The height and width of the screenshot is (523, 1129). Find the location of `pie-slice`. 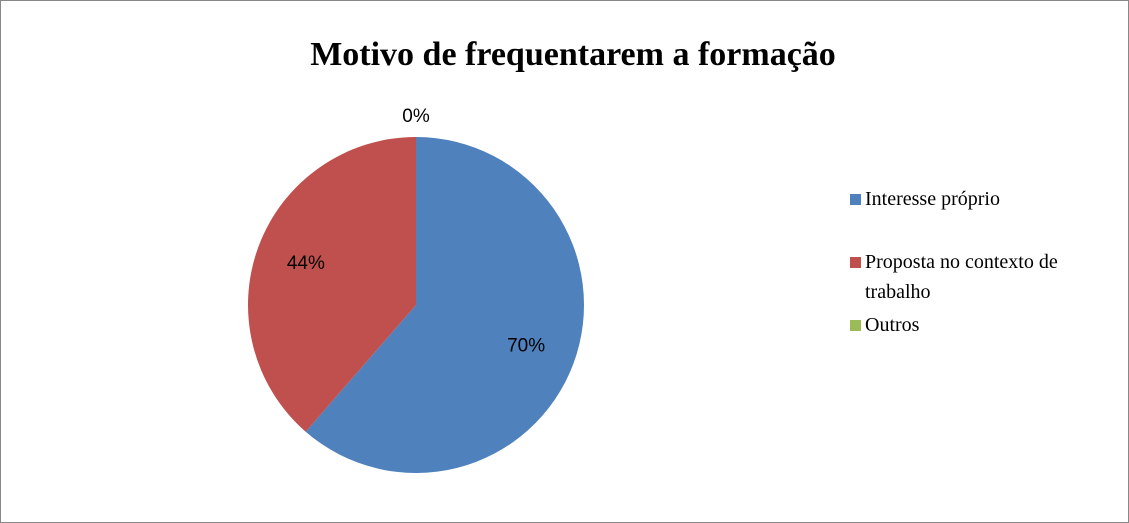

pie-slice is located at coordinates (331, 284).